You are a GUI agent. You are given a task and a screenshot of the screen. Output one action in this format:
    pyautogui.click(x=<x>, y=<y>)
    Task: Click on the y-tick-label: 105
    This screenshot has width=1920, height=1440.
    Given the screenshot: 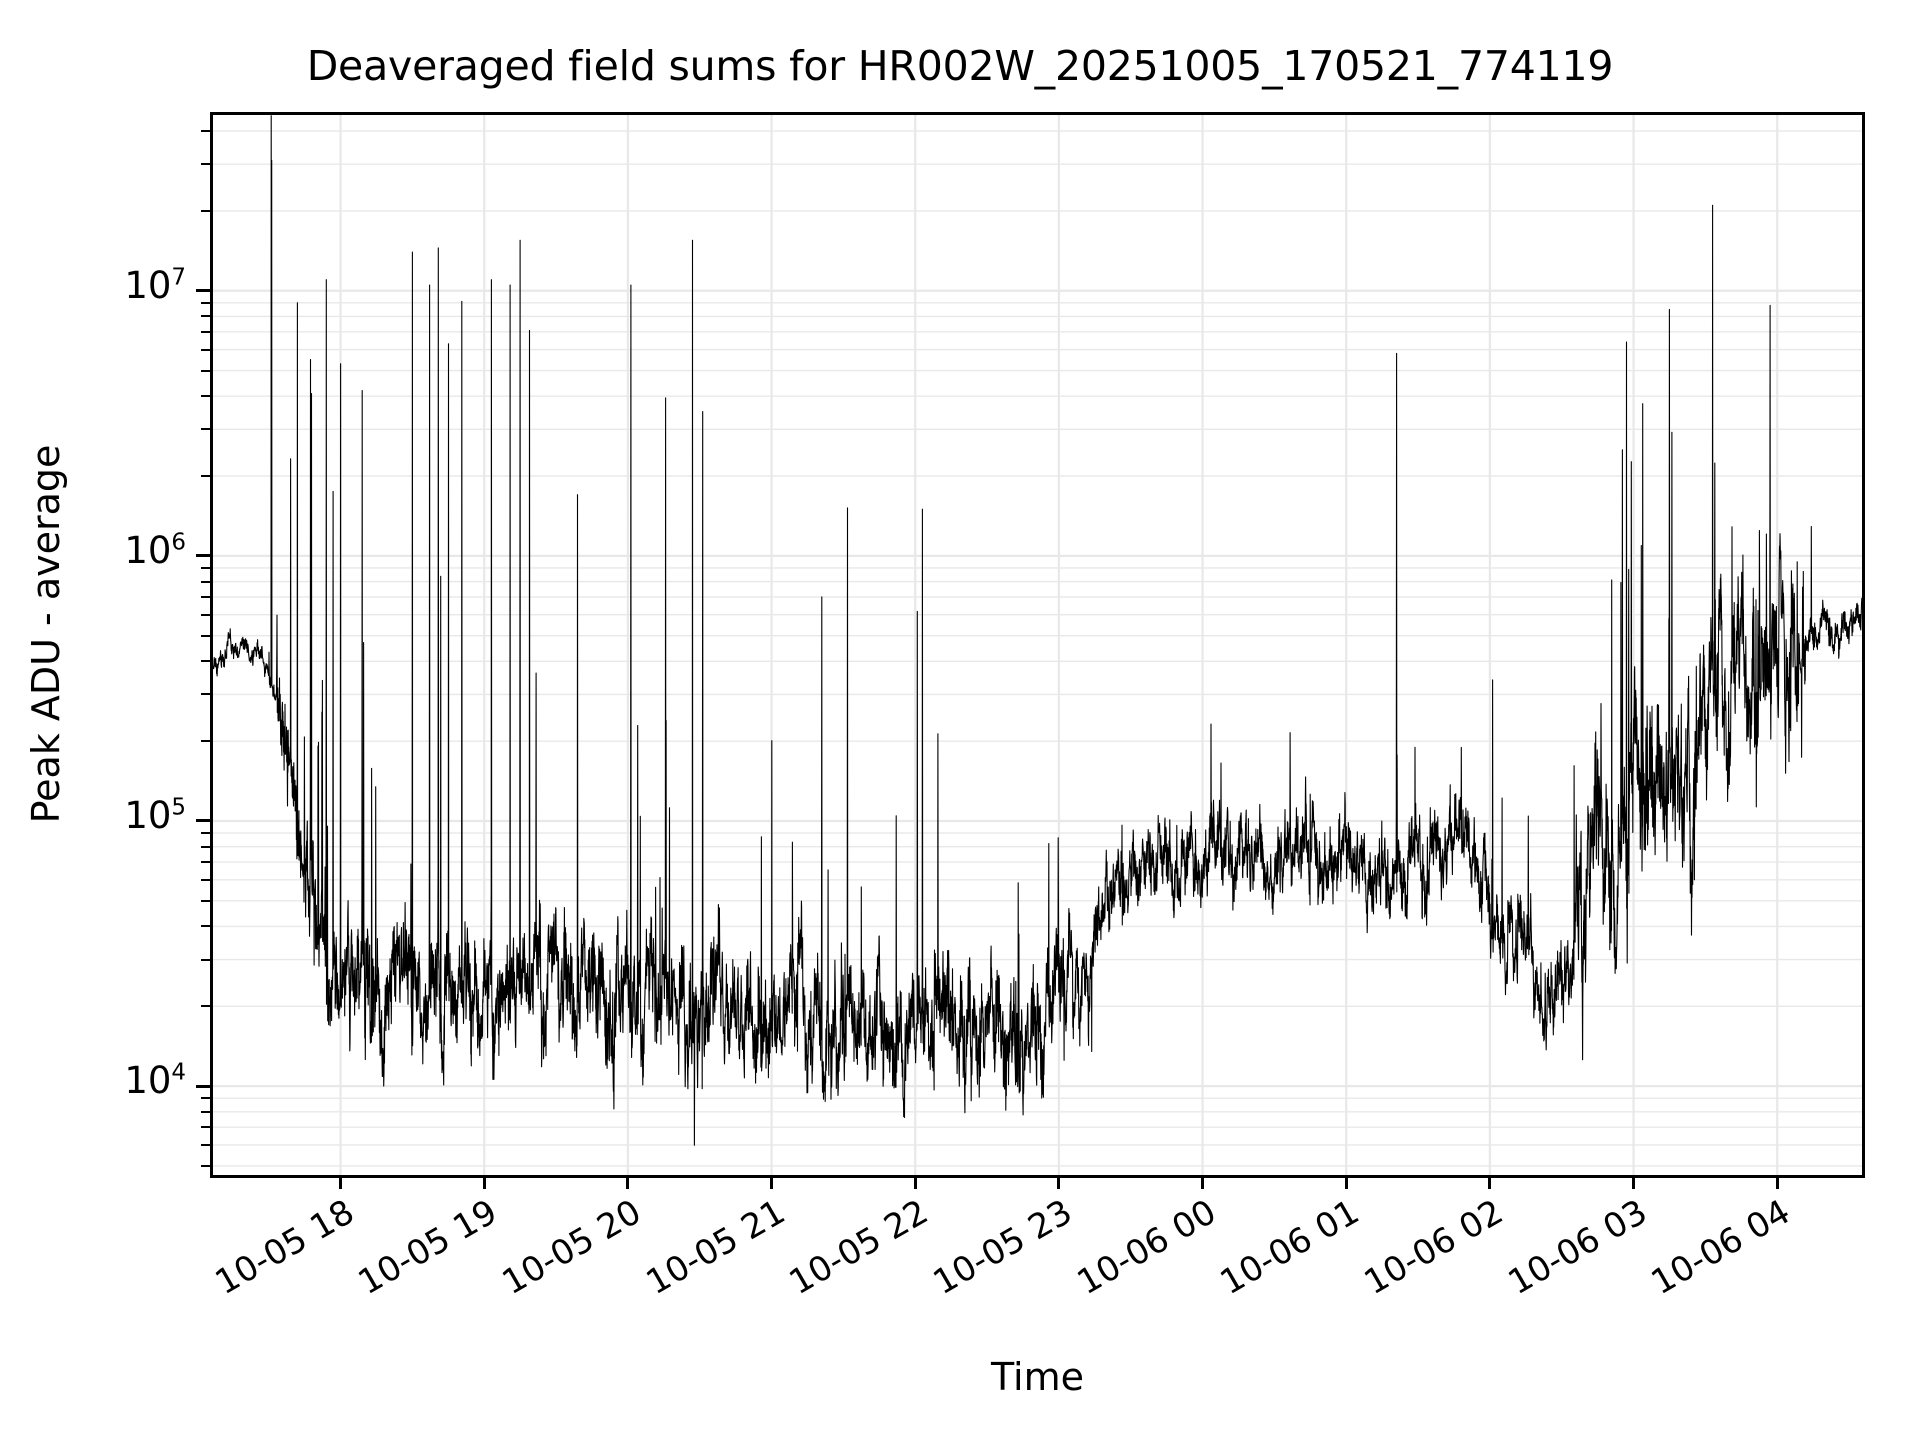 What is the action you would take?
    pyautogui.click(x=155, y=815)
    